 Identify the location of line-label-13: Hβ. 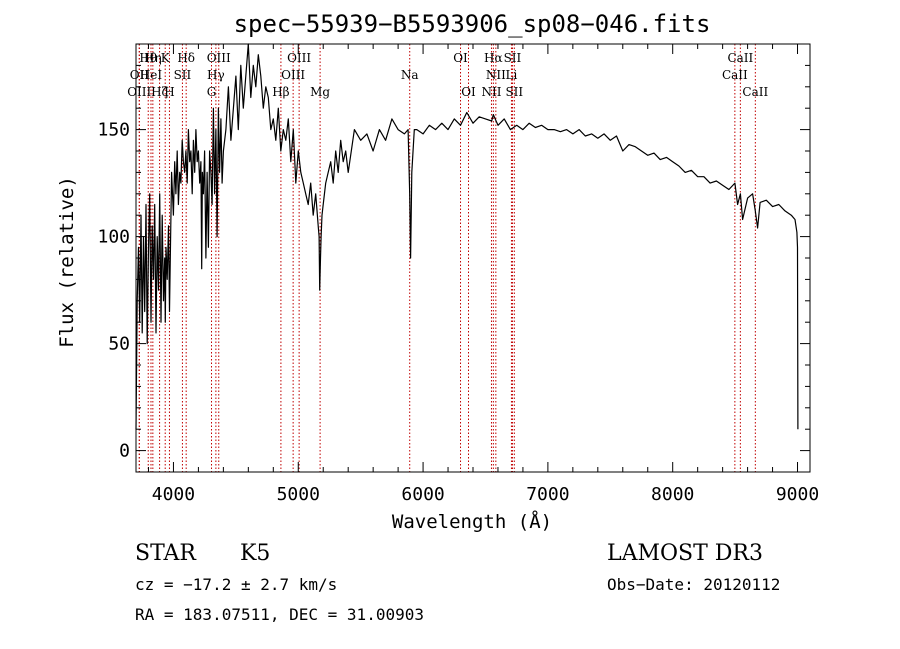
(280, 92).